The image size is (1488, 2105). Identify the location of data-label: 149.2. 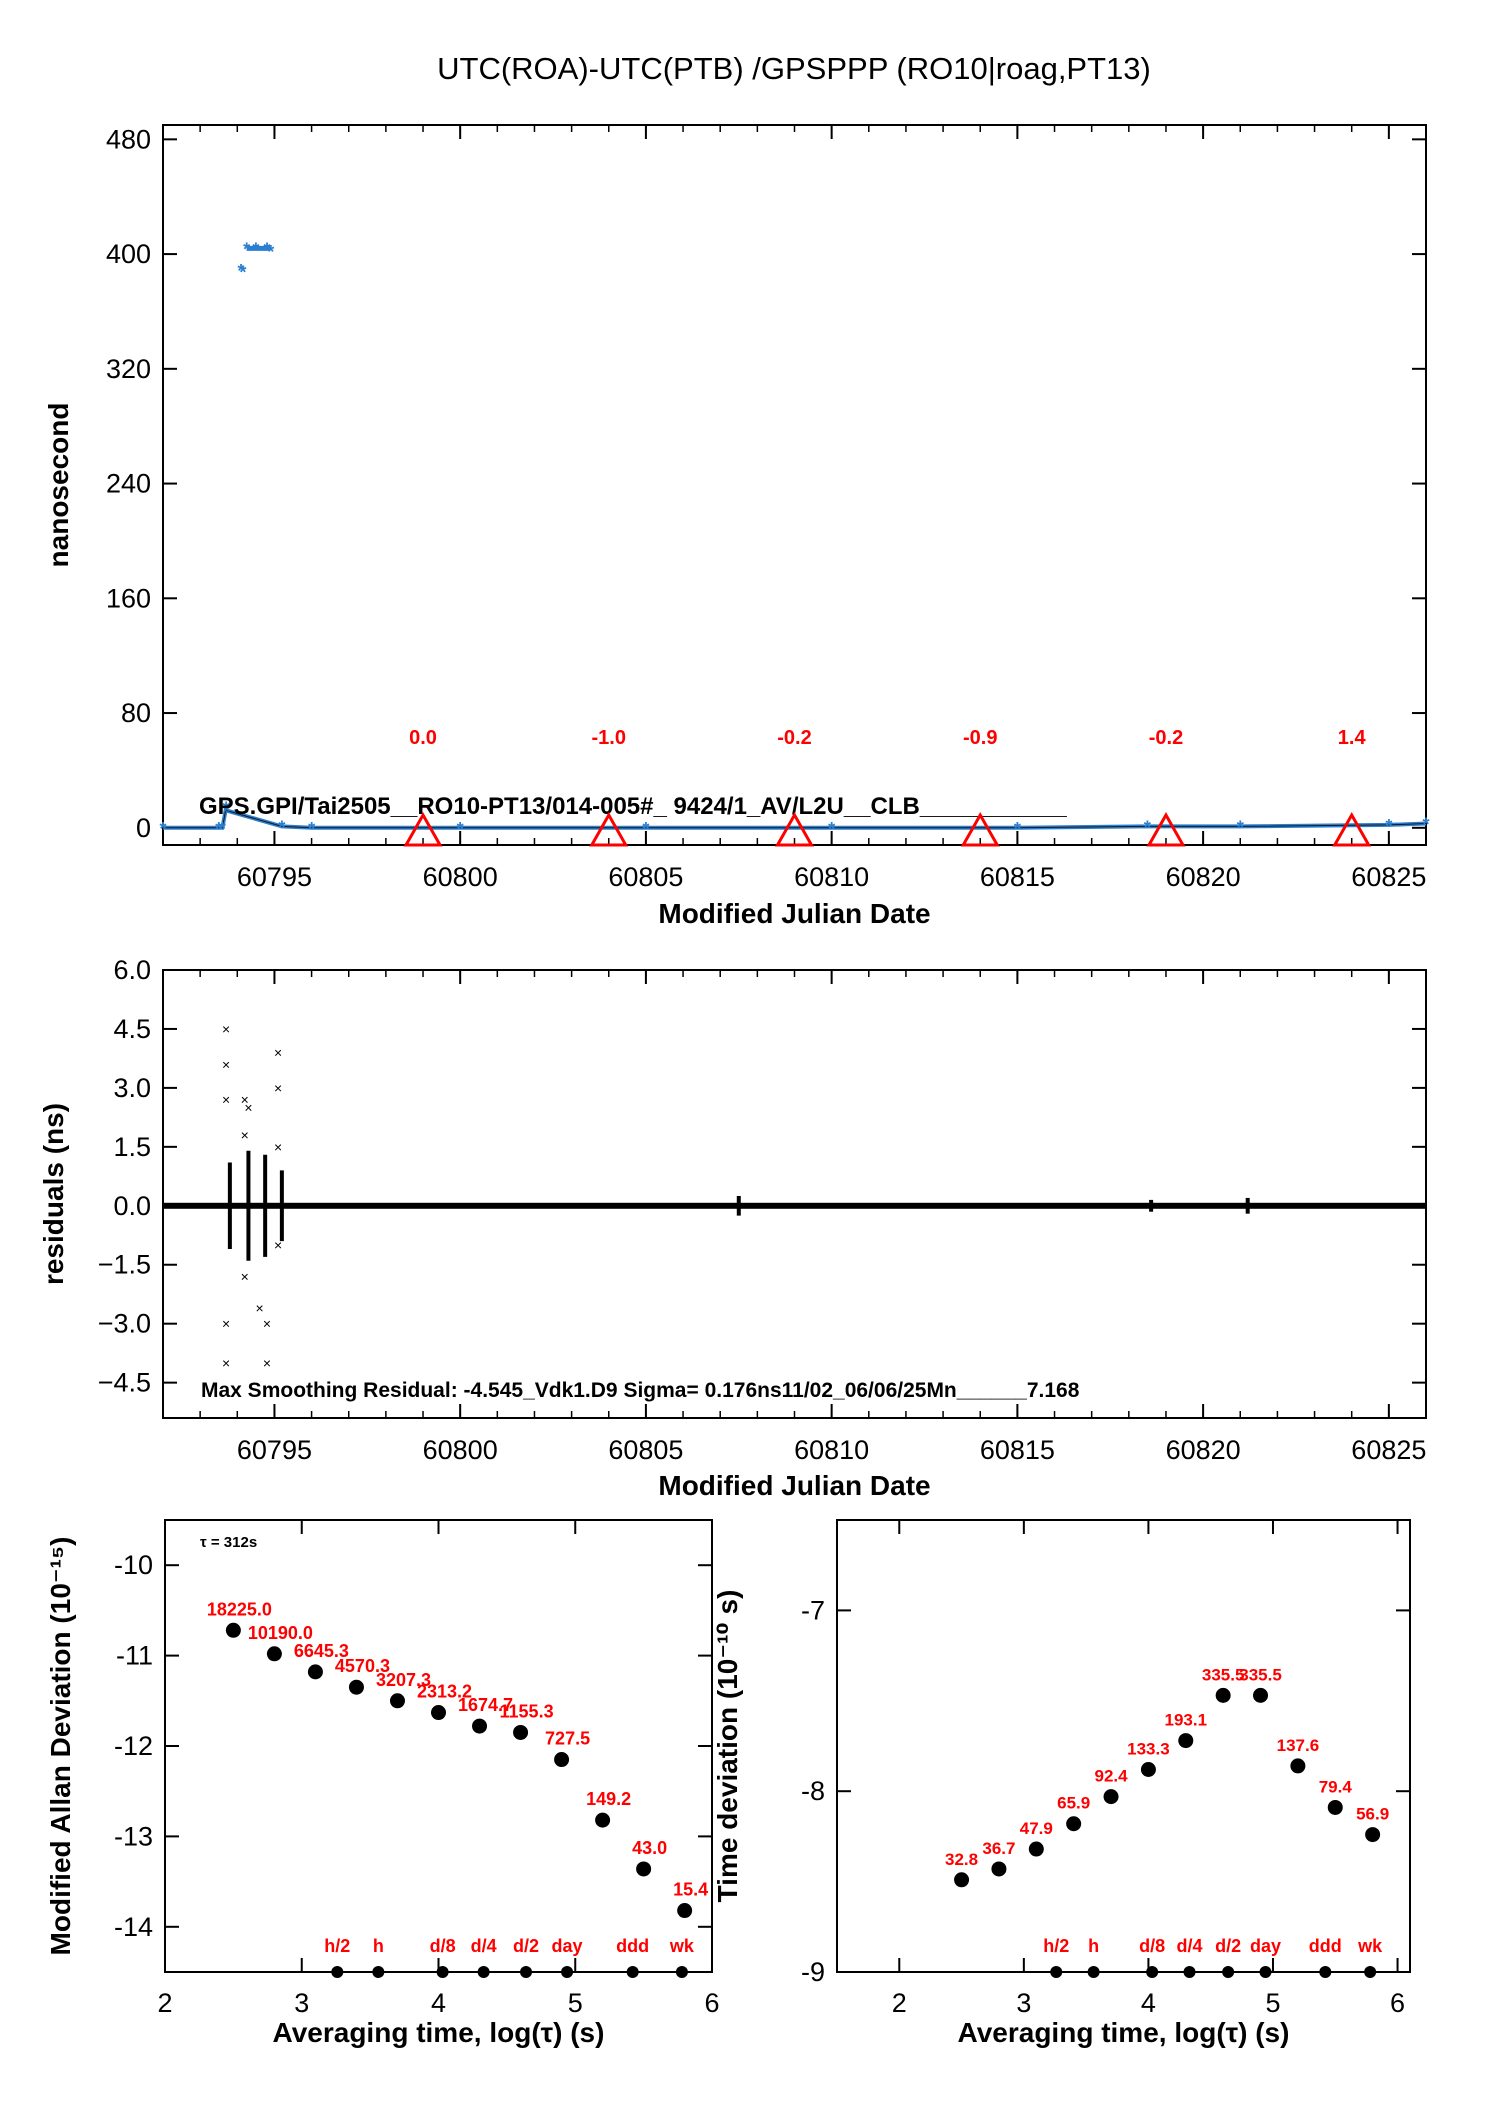
(608, 1799).